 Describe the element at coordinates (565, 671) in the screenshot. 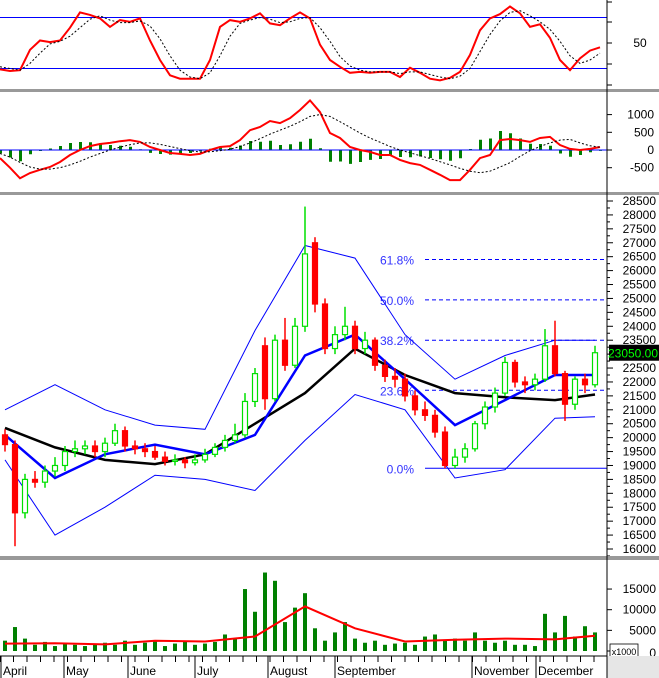

I see `month-label: December` at that location.